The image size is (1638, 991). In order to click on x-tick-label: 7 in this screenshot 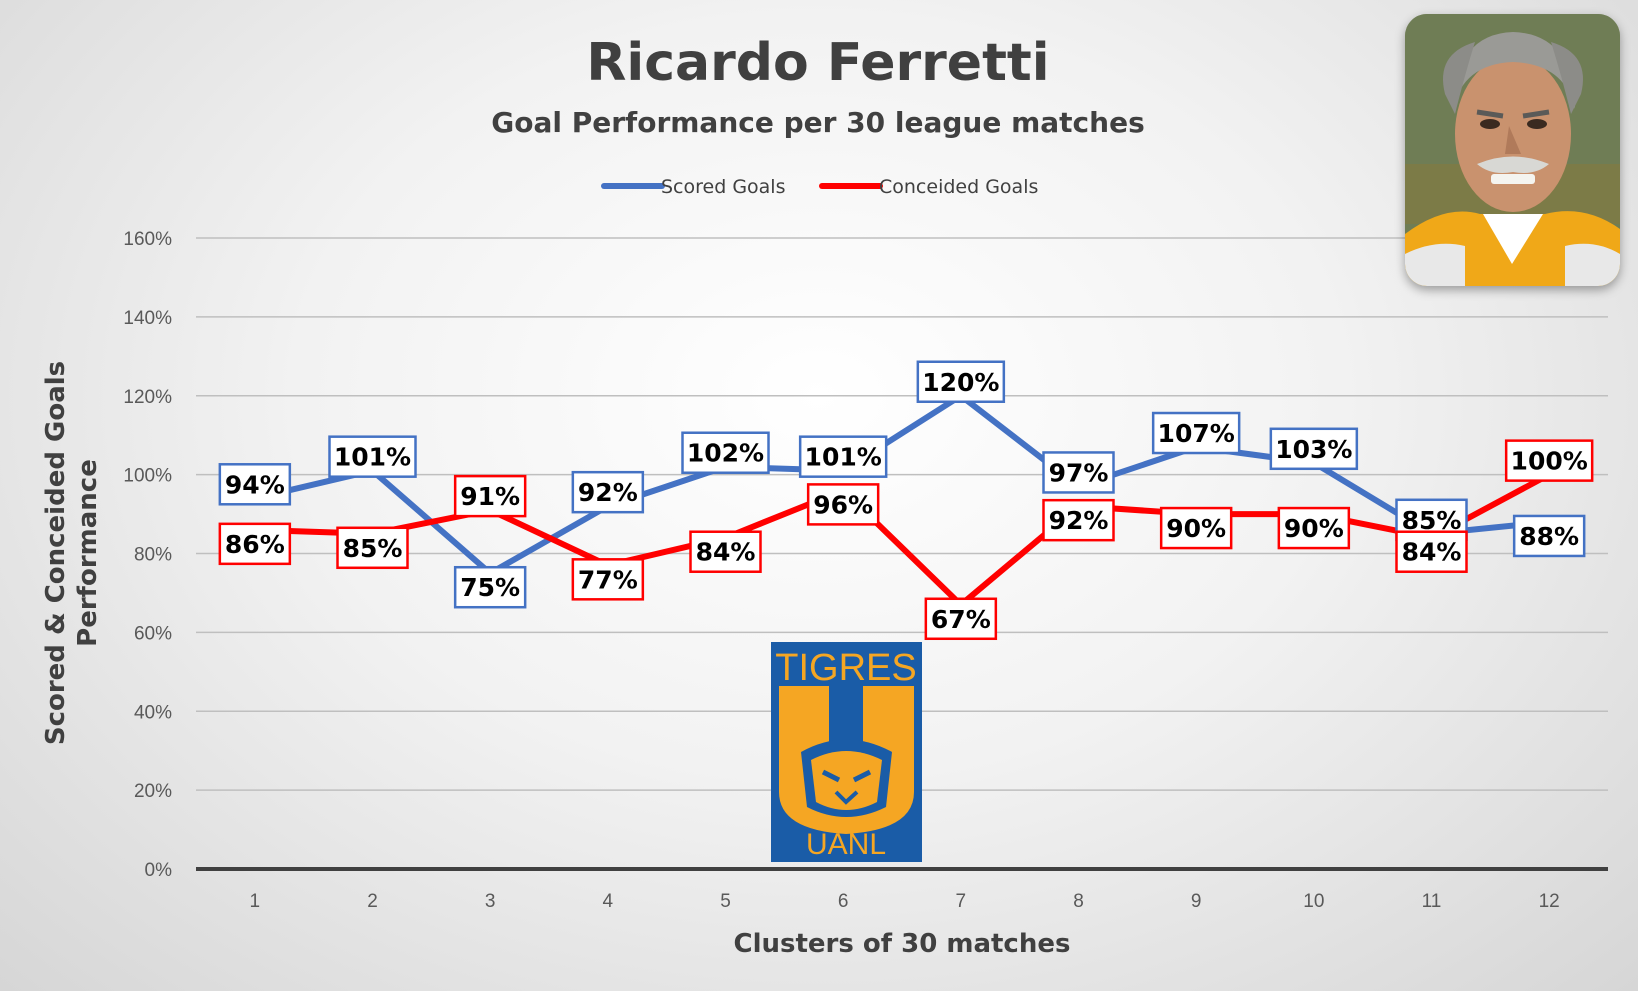, I will do `click(961, 901)`.